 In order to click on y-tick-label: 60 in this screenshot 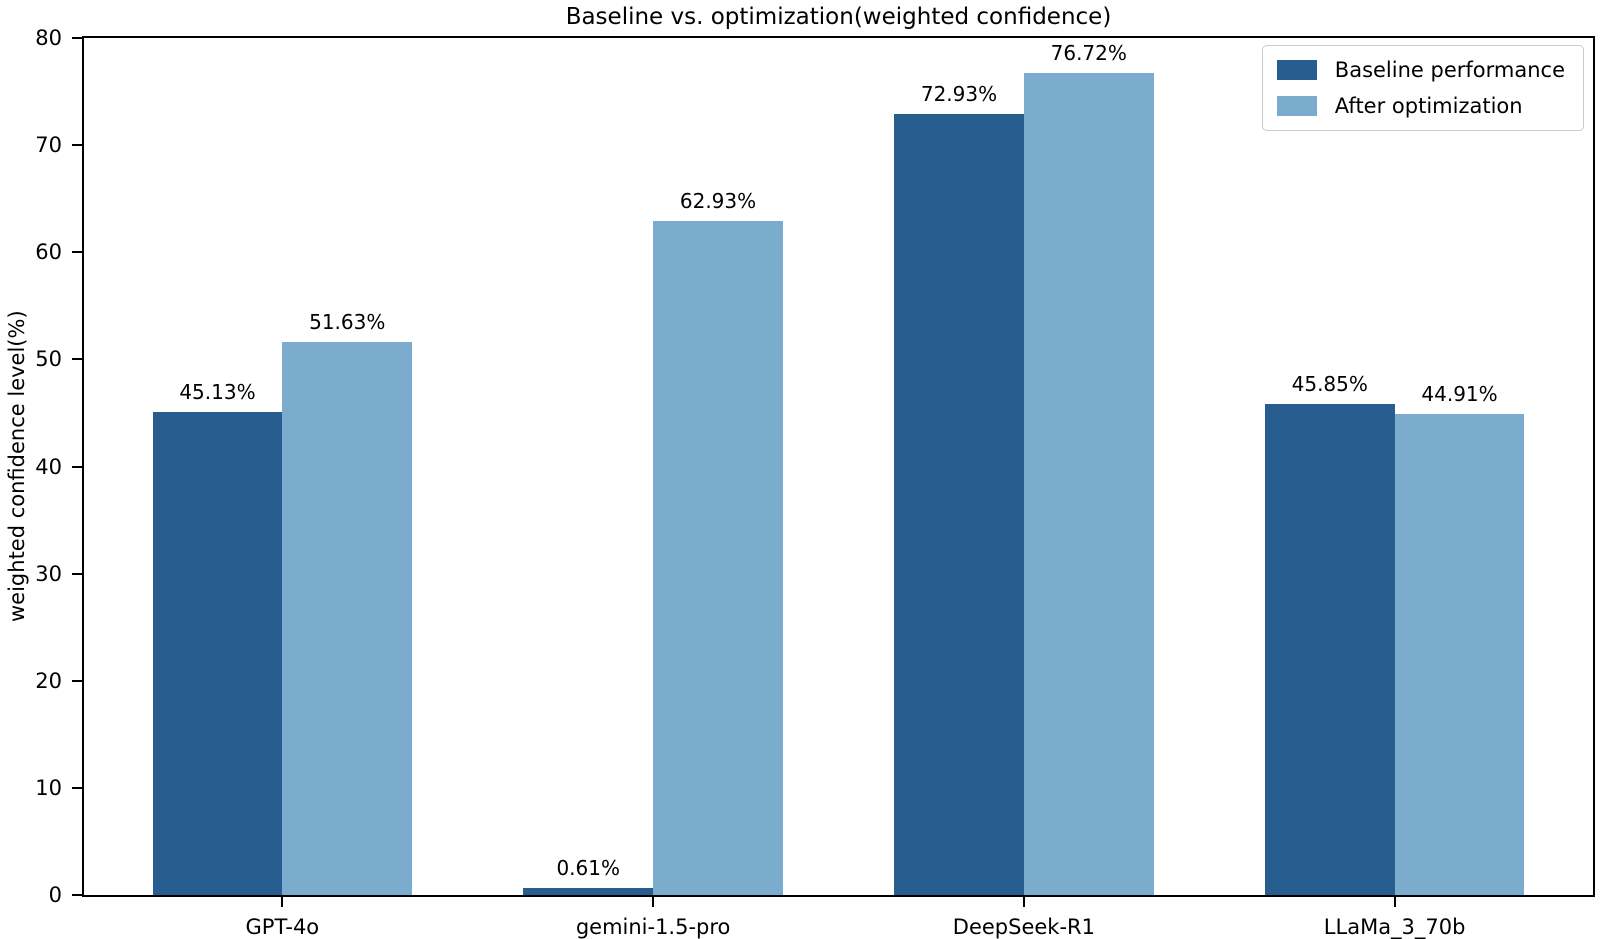, I will do `click(48, 252)`.